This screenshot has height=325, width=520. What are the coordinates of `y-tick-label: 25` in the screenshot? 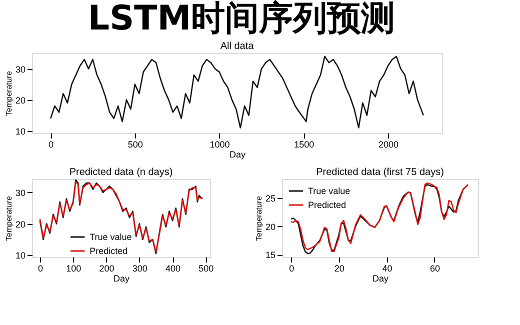 It's located at (270, 198).